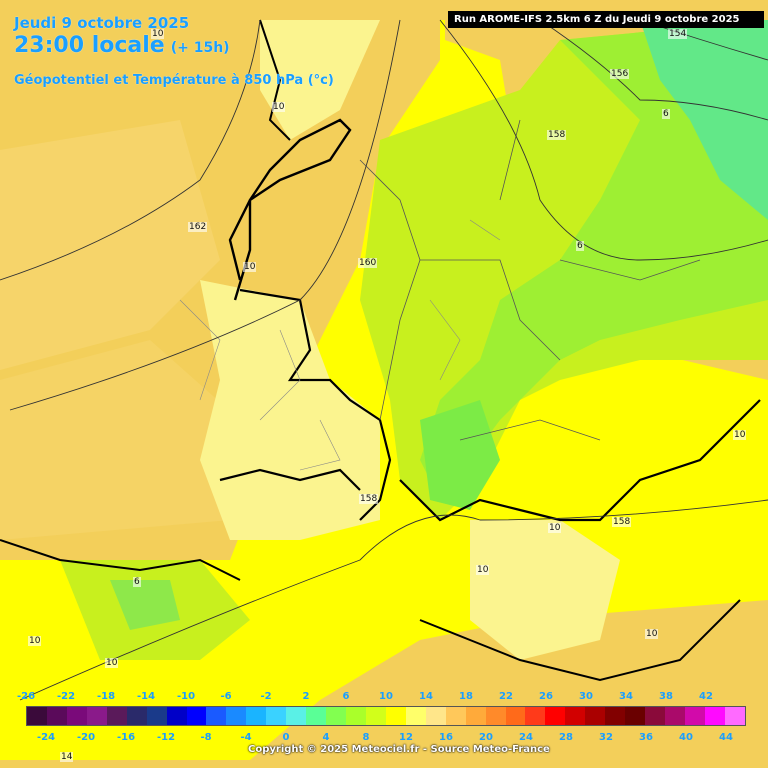 Image resolution: width=768 pixels, height=768 pixels. What do you see at coordinates (35, 641) in the screenshot?
I see `isoline-label-10-sw1: 10` at bounding box center [35, 641].